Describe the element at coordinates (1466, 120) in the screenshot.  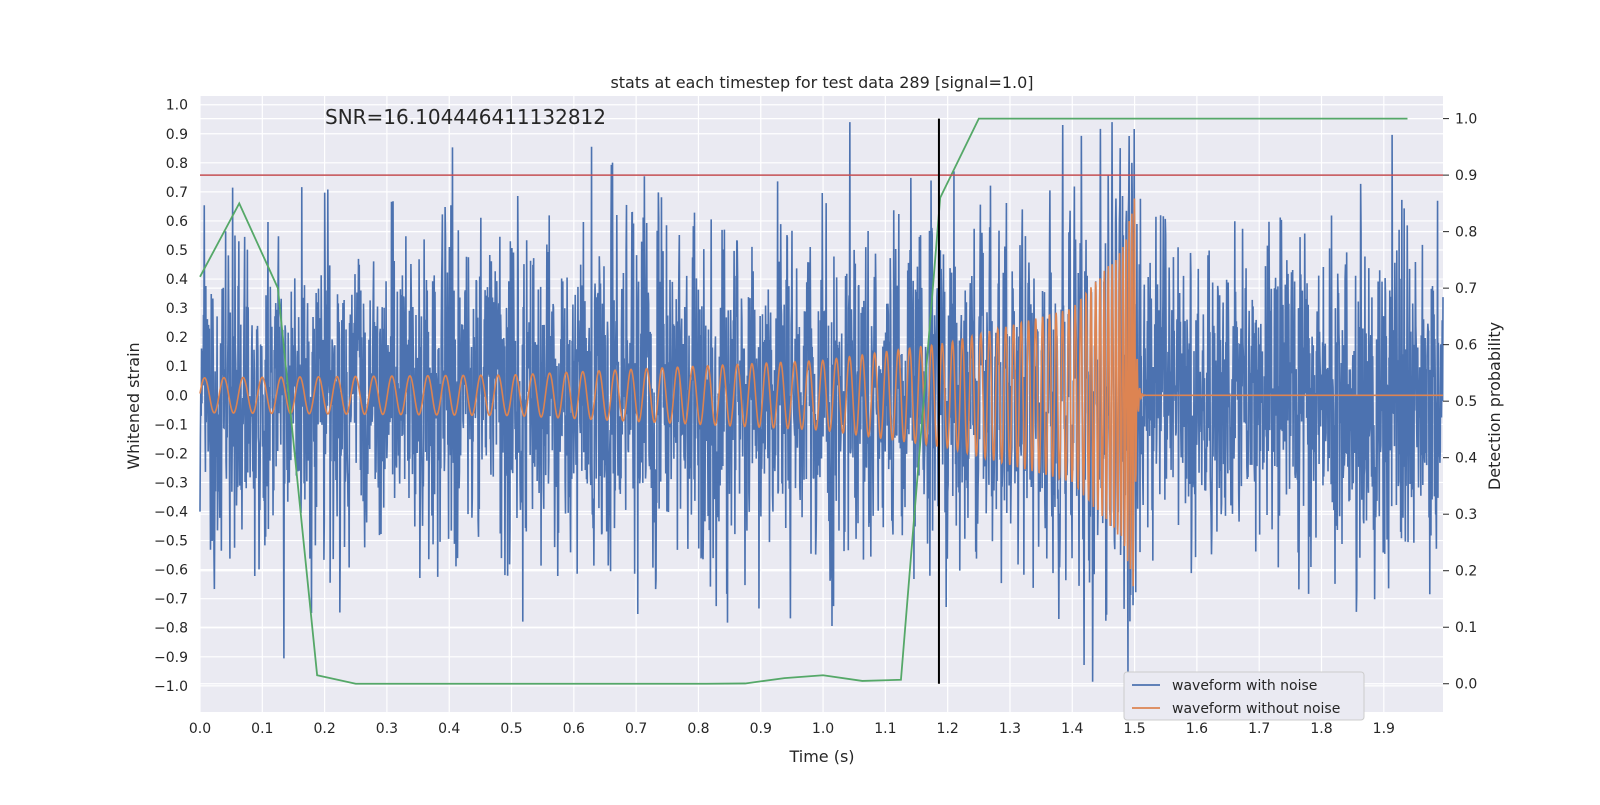
I see `y-right-tick-label: 1.0` at that location.